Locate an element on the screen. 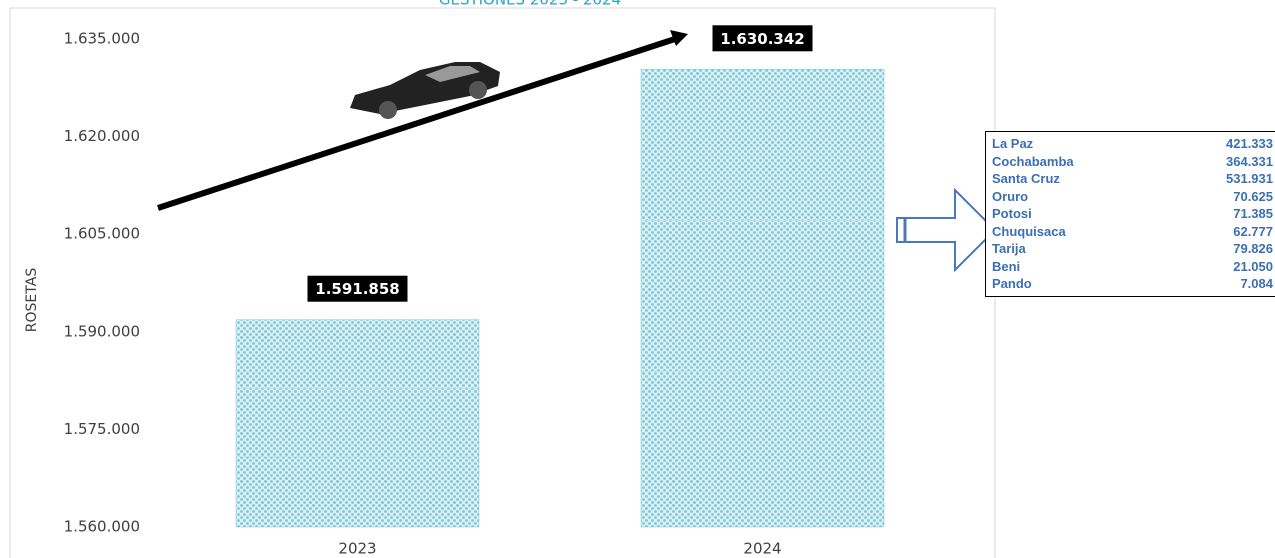 The image size is (1275, 558). trend-arrow is located at coordinates (418, 123).